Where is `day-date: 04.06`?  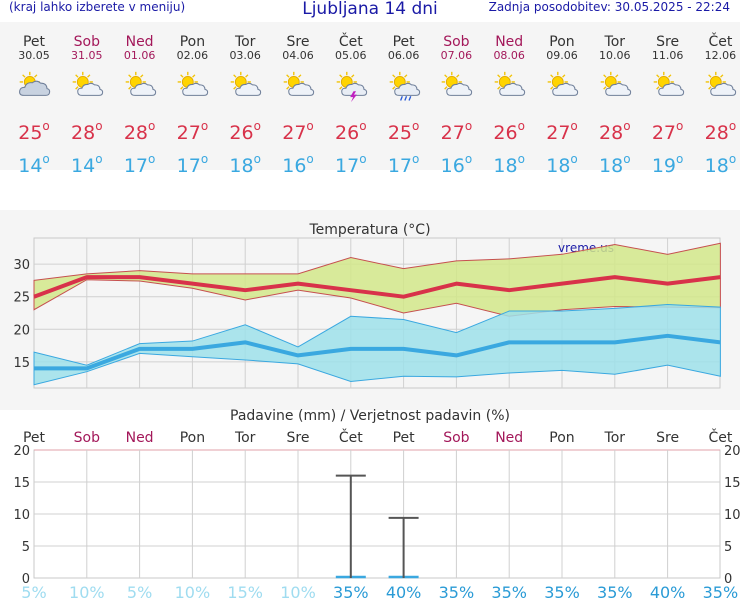 day-date: 04.06 is located at coordinates (298, 55).